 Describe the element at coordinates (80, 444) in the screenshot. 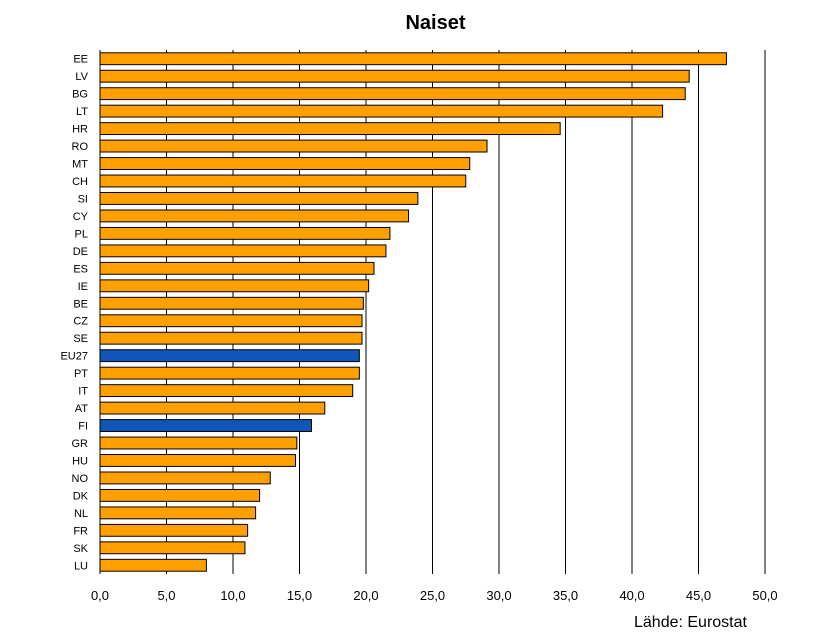

I see `category-label: GR` at that location.